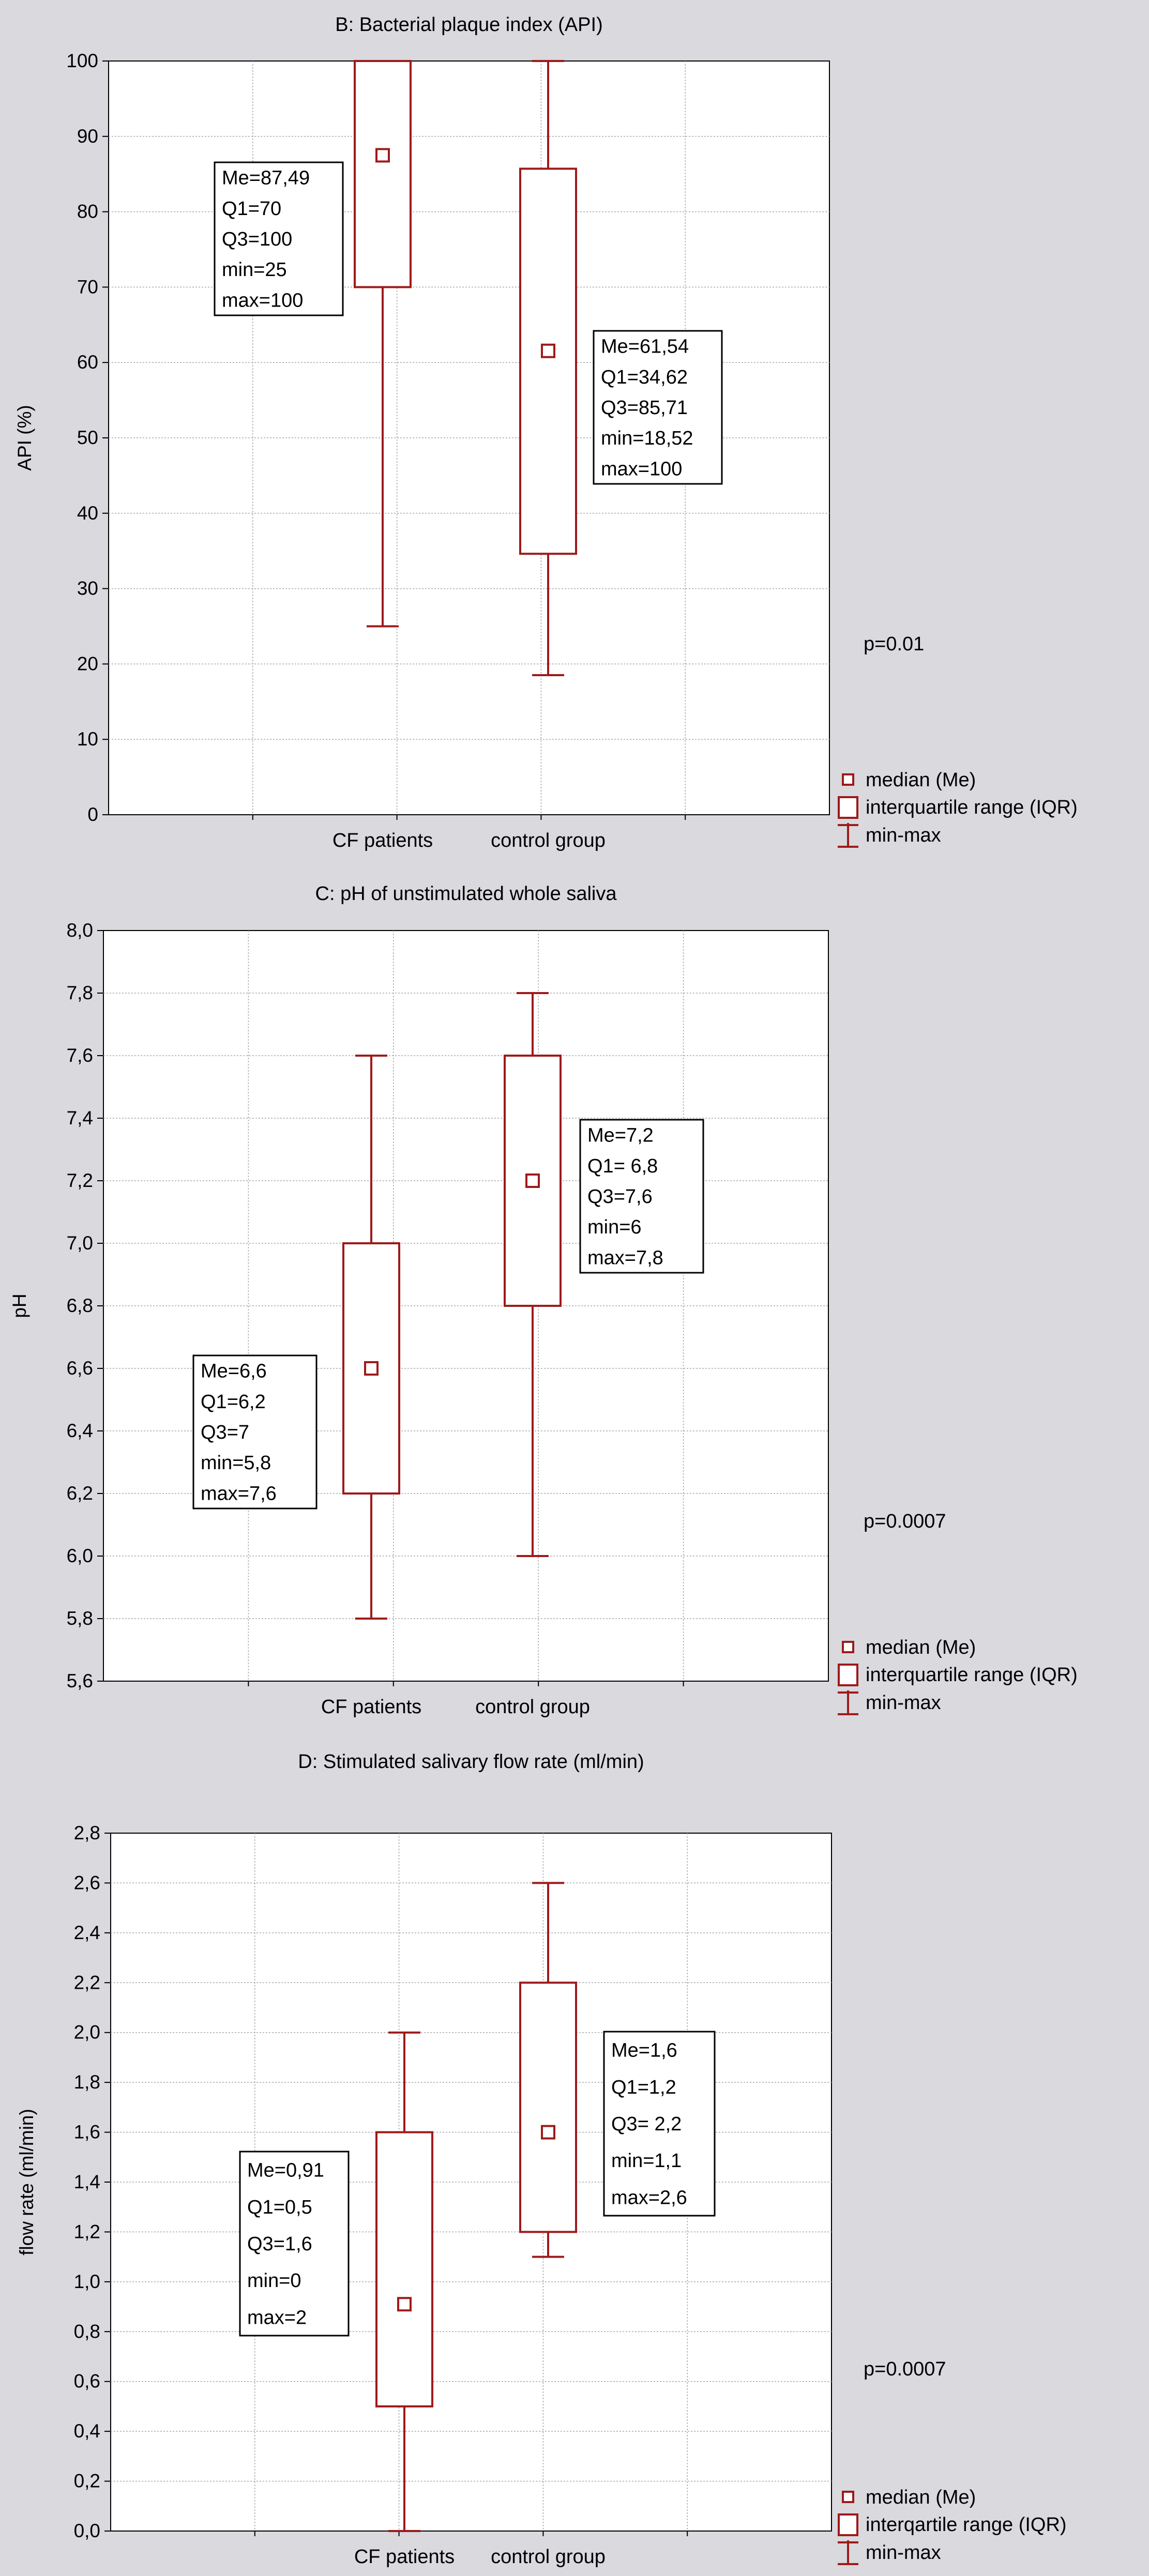 The height and width of the screenshot is (2576, 1149). What do you see at coordinates (87, 2132) in the screenshot?
I see `y-tick-label: 1,6` at bounding box center [87, 2132].